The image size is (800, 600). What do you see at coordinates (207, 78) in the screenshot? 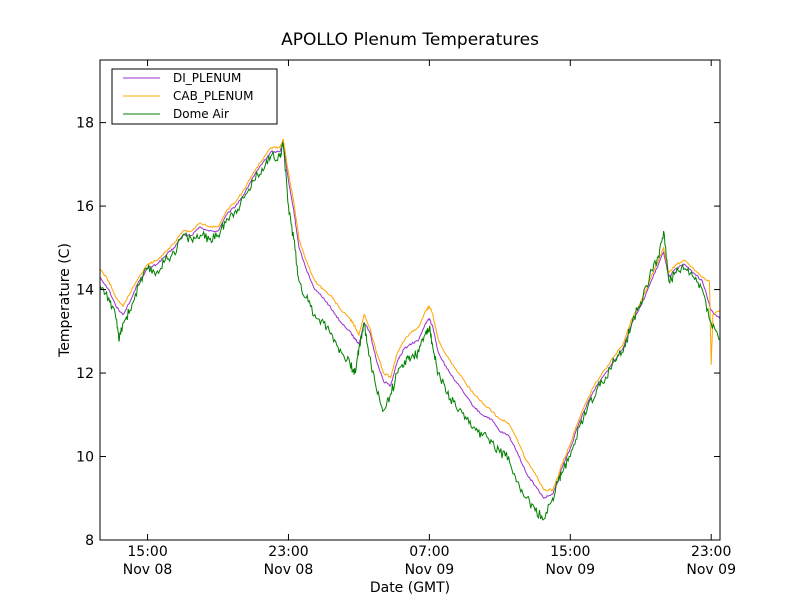
I see `legend-label: DI_PLENUM` at bounding box center [207, 78].